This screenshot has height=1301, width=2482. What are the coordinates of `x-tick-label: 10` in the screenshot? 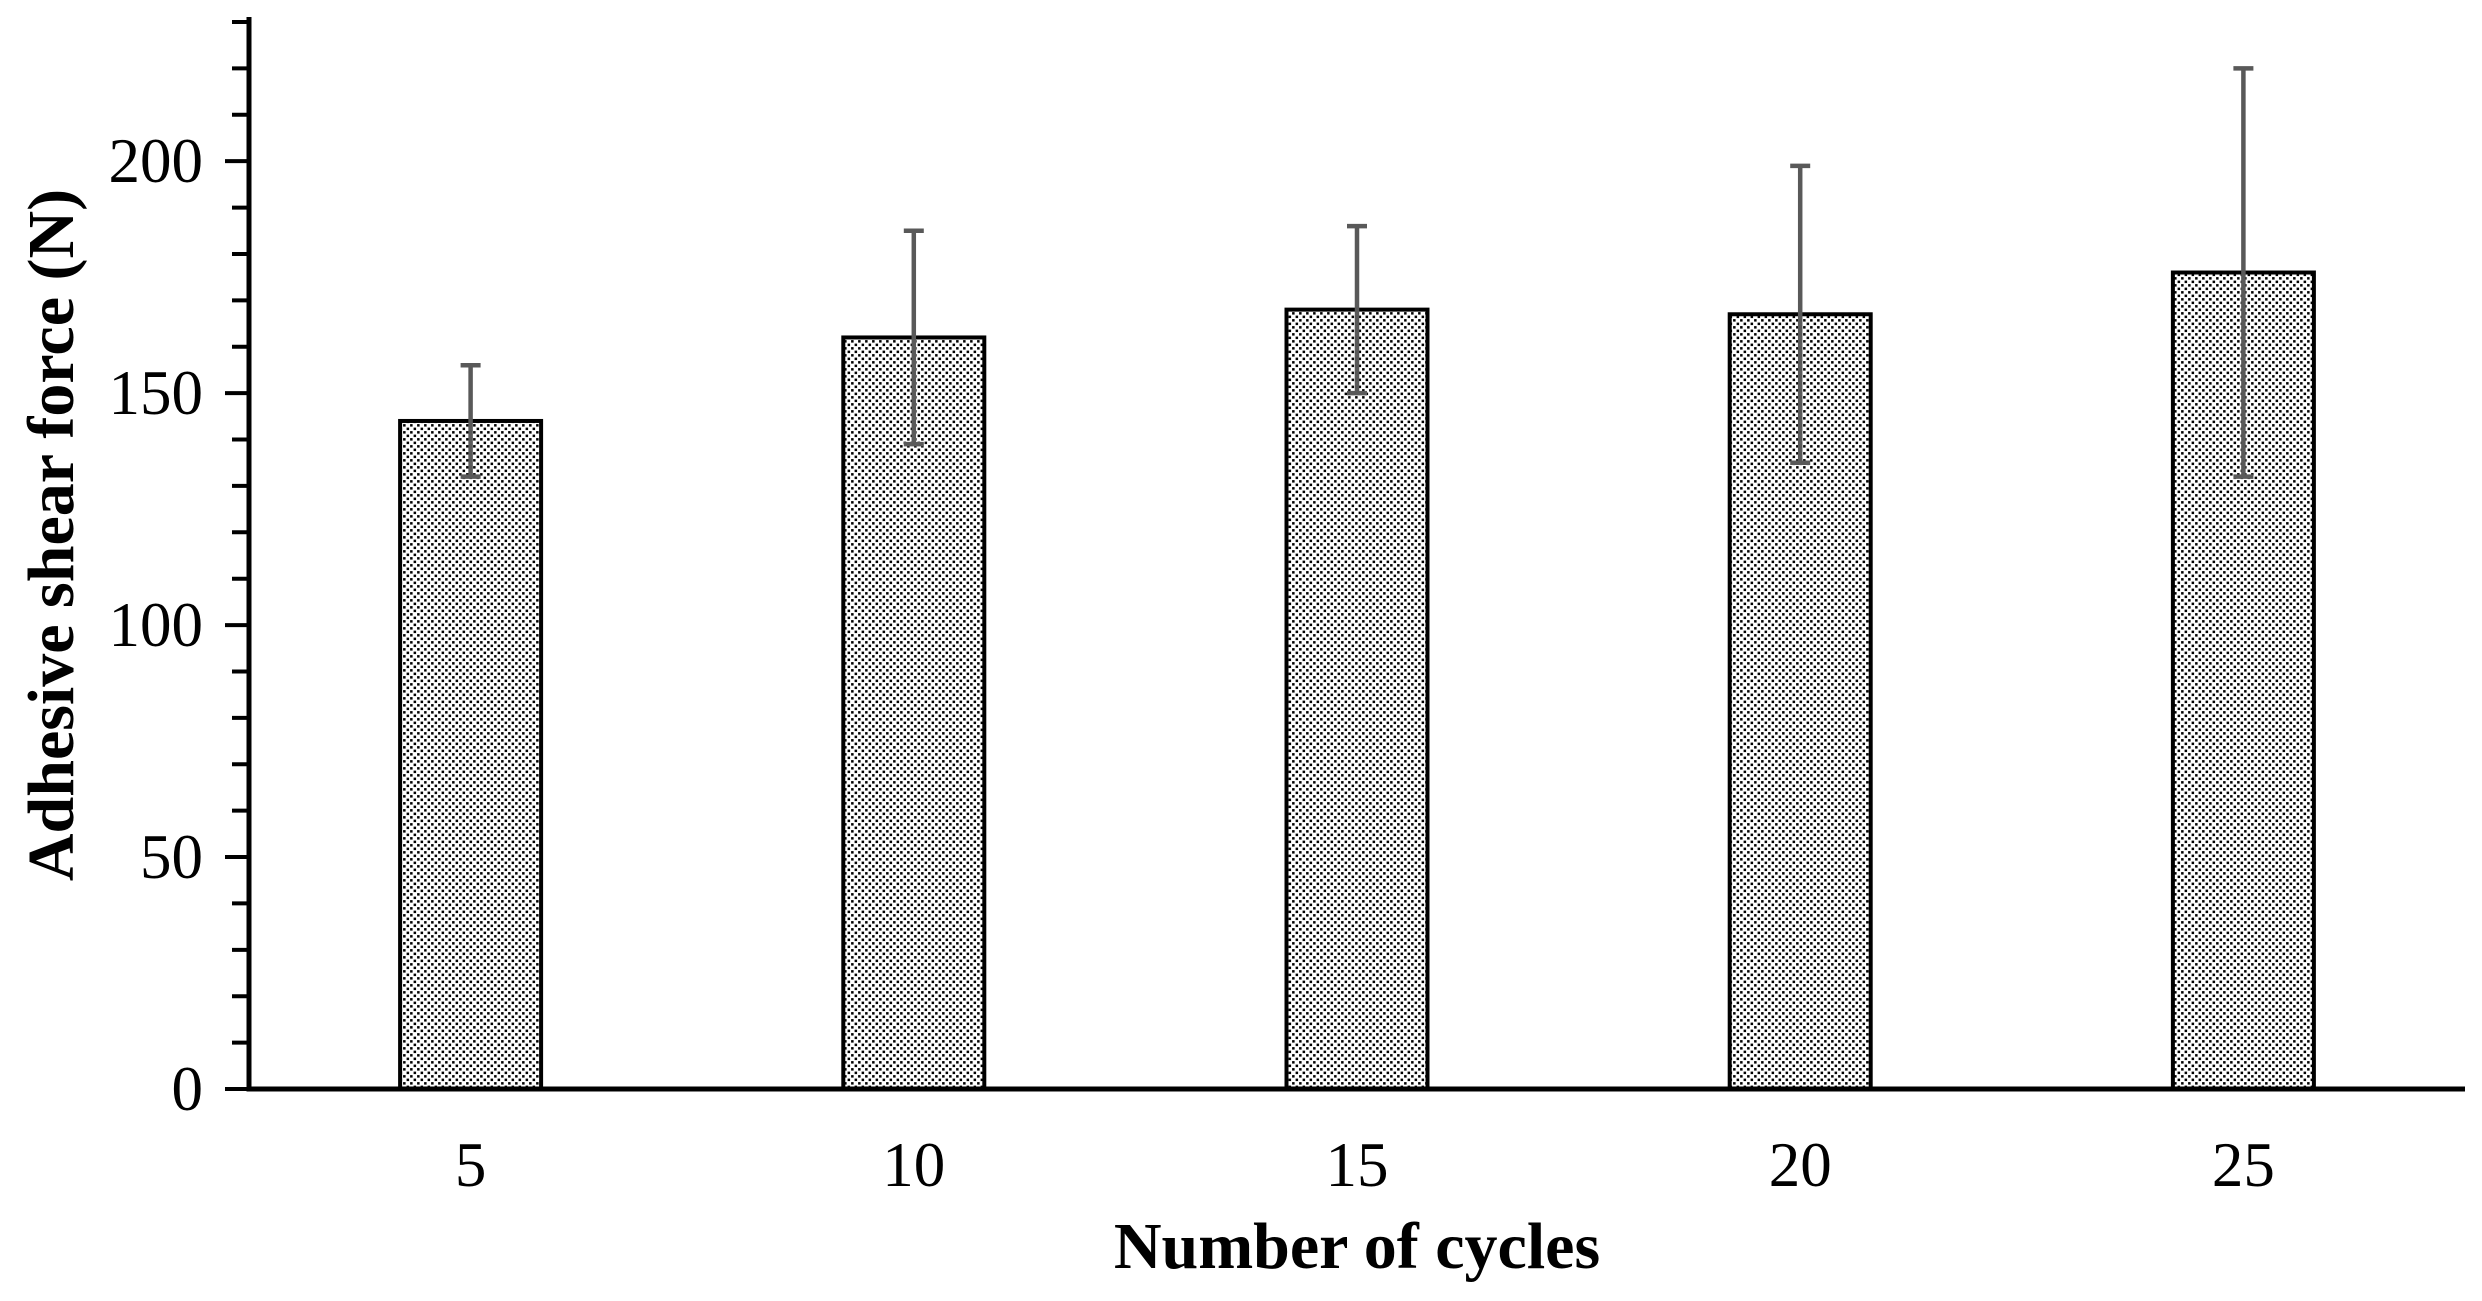 It's located at (913, 1165).